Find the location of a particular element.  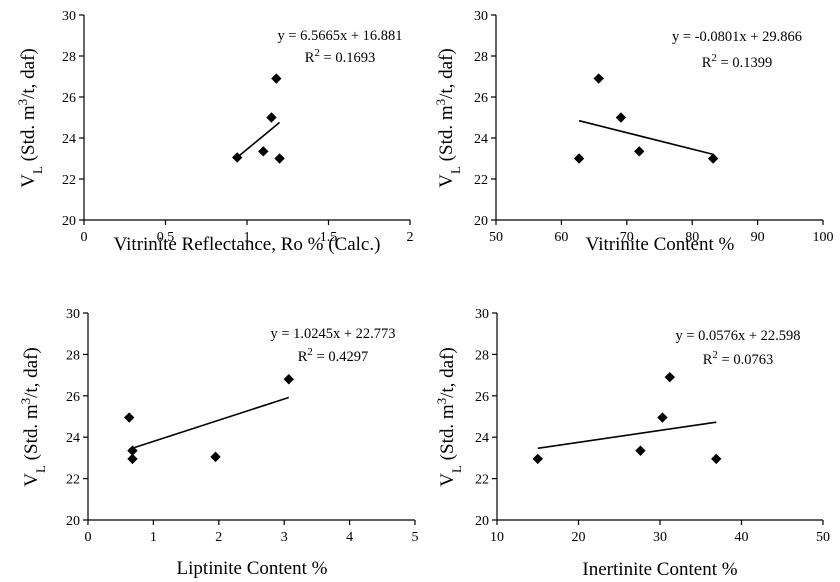

chart-4-r-squared: R2 = 0.0763 is located at coordinates (738, 358).